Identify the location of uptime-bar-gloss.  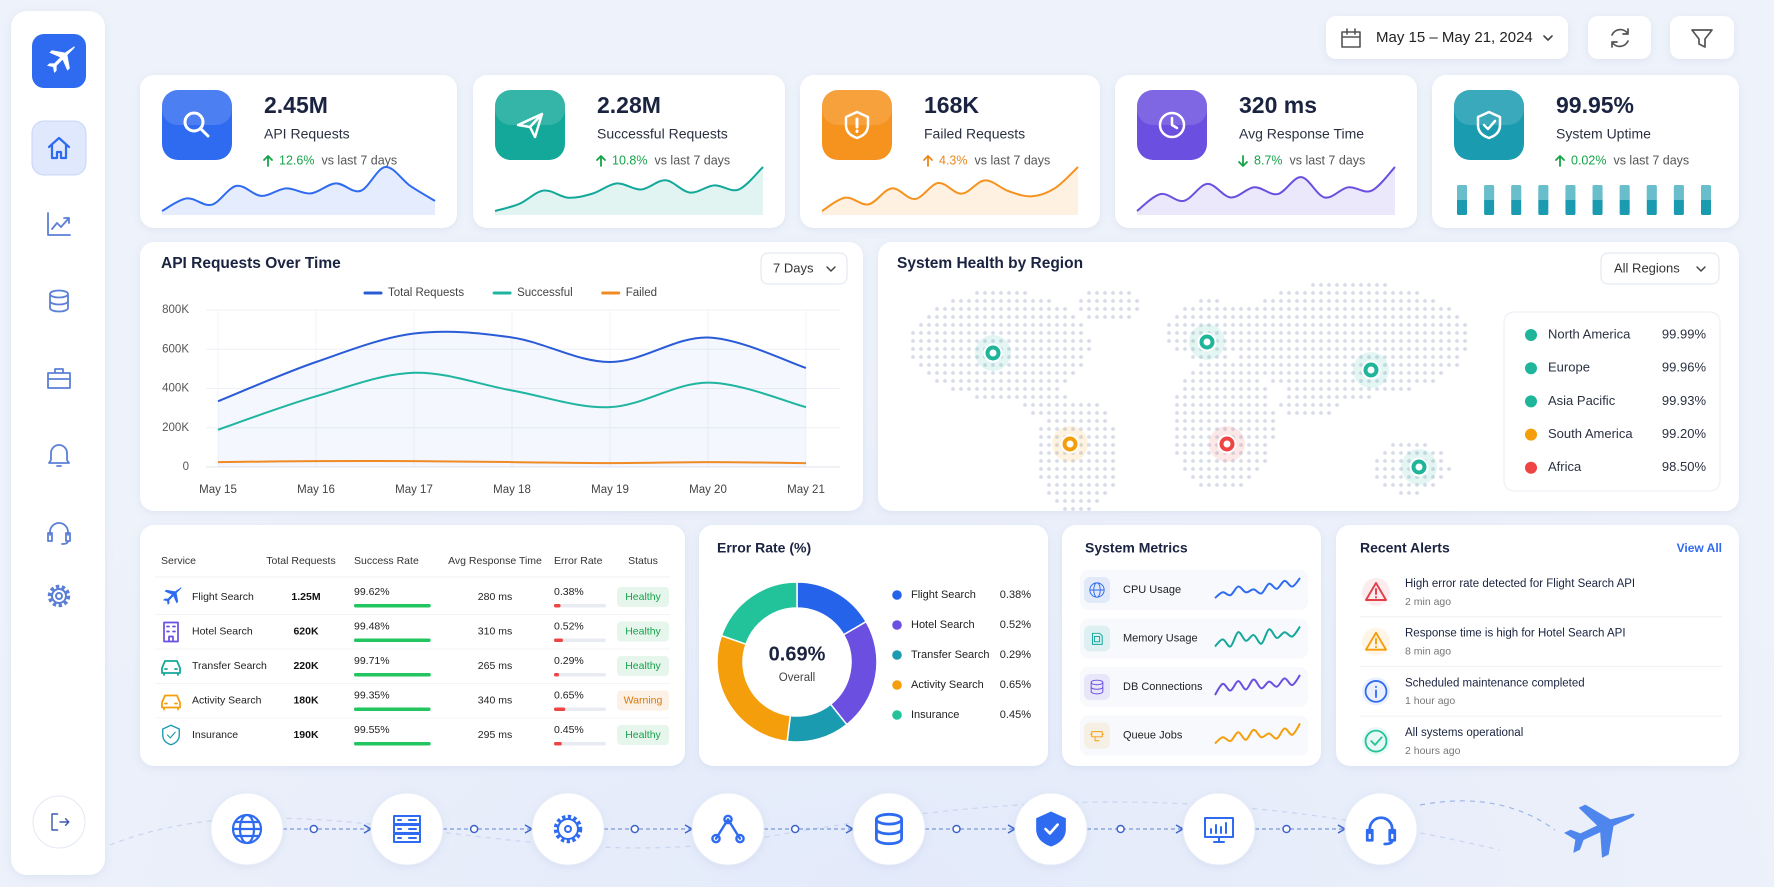
(1624, 192).